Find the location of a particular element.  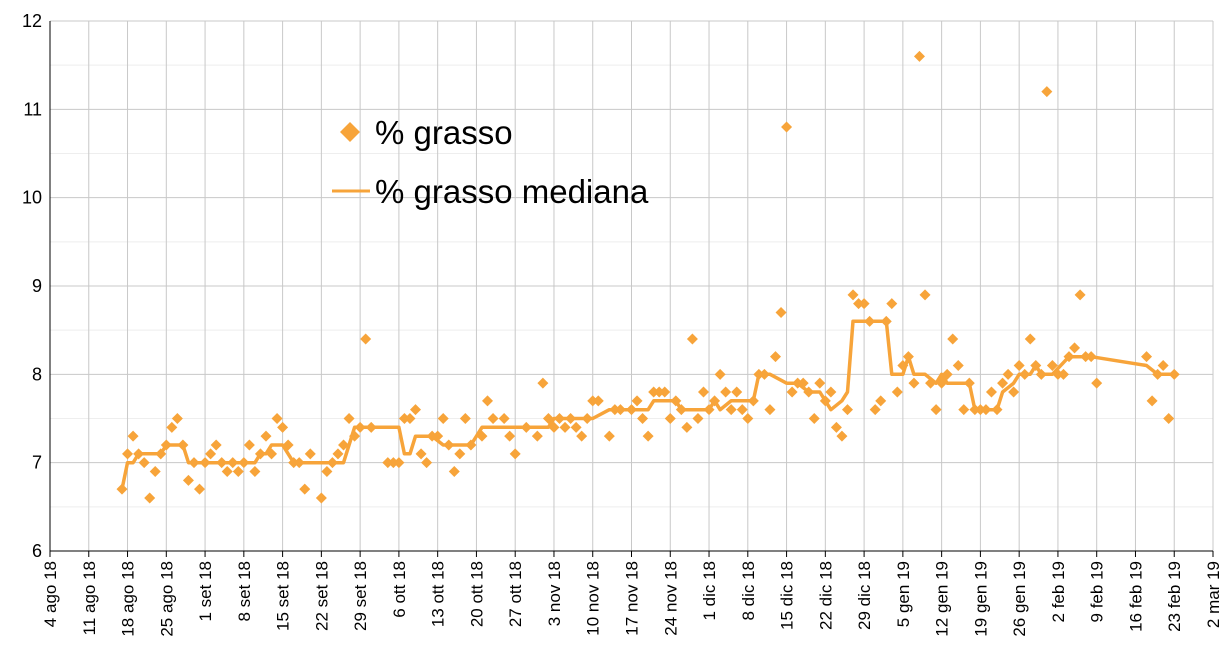

x-tick-label: 22 dic 18 is located at coordinates (825, 595).